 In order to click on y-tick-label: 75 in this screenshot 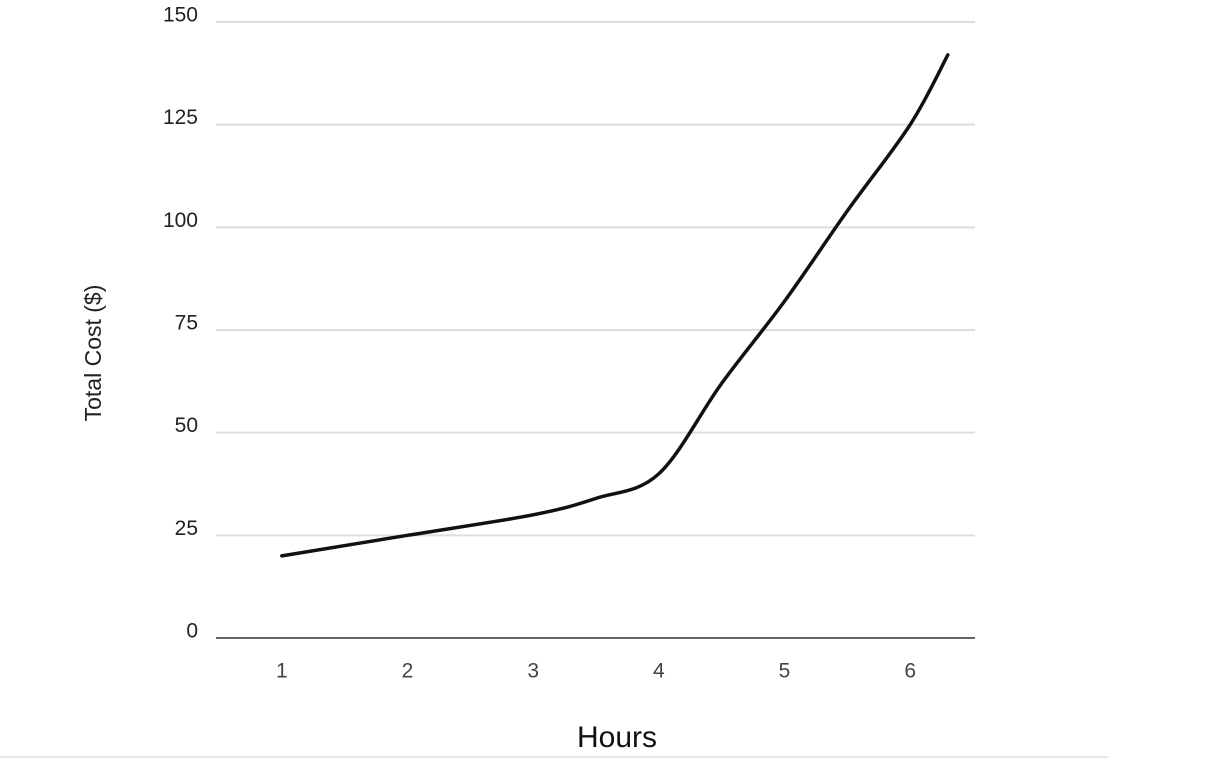, I will do `click(186, 323)`.